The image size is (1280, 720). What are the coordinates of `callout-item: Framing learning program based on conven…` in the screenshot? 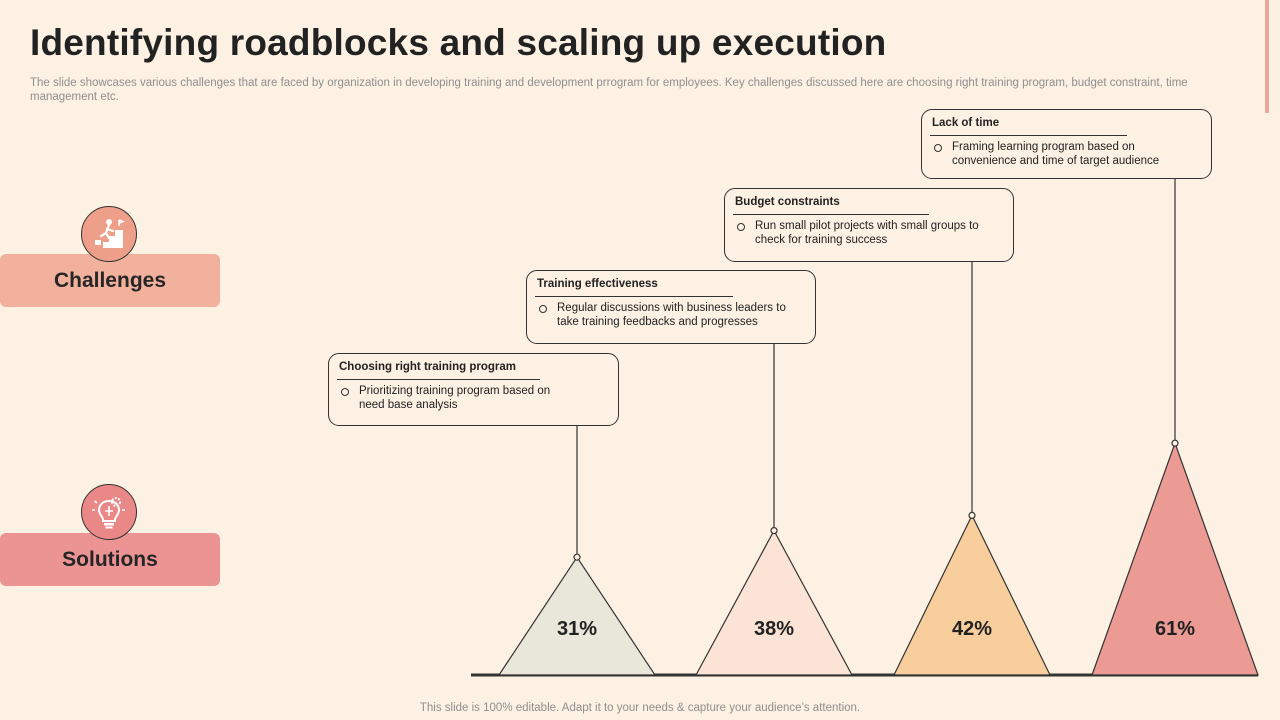 It's located at (1065, 154).